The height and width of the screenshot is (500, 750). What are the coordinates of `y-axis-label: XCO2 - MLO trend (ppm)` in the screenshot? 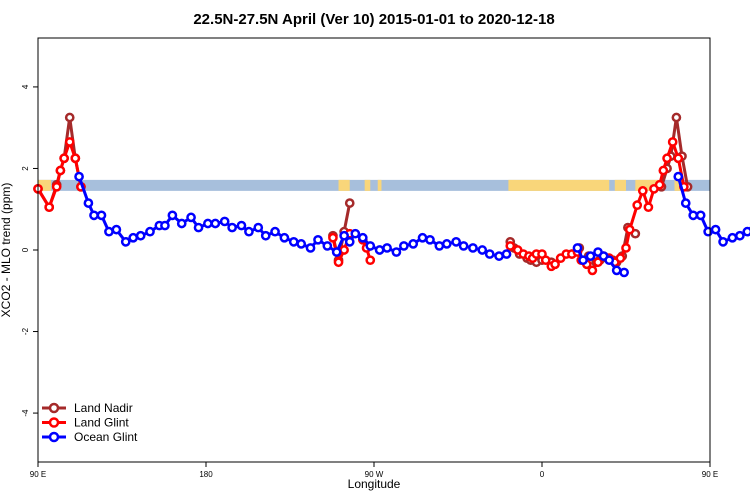 It's located at (6, 250).